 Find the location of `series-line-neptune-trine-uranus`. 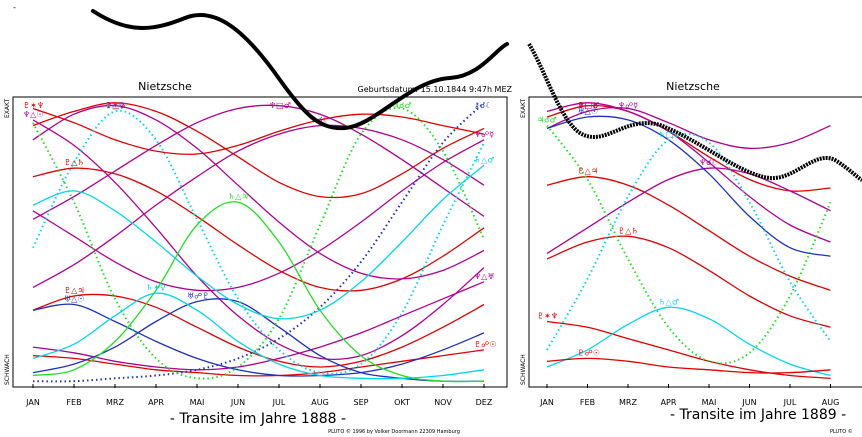

series-line-neptune-trine-uranus is located at coordinates (258, 326).